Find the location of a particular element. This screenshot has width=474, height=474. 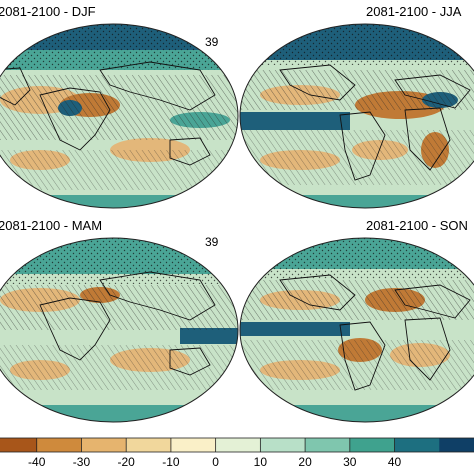

model-count-djf: 39 is located at coordinates (212, 42).